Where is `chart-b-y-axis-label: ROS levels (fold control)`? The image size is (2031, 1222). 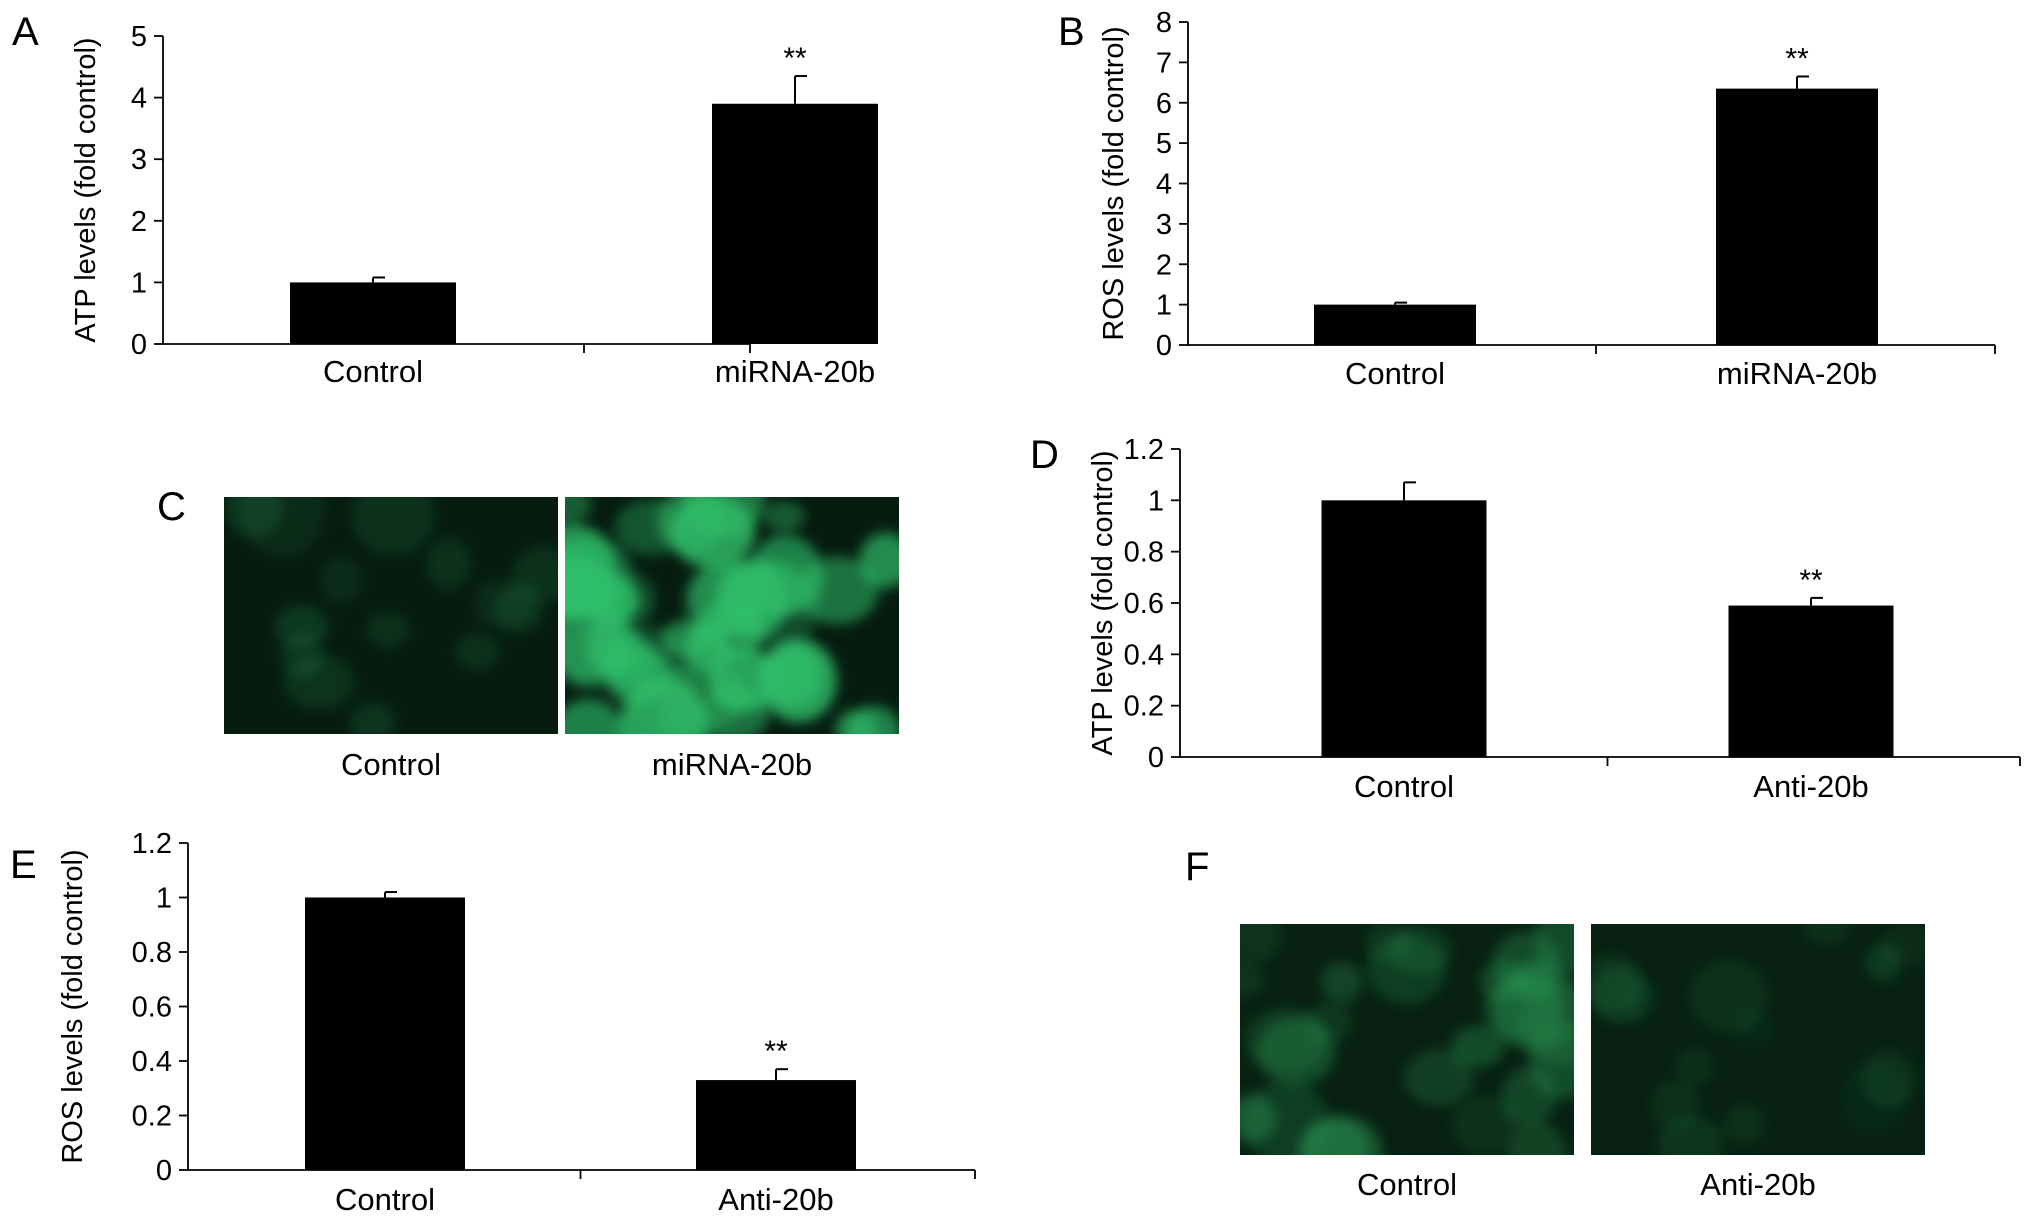 chart-b-y-axis-label: ROS levels (fold control) is located at coordinates (1114, 183).